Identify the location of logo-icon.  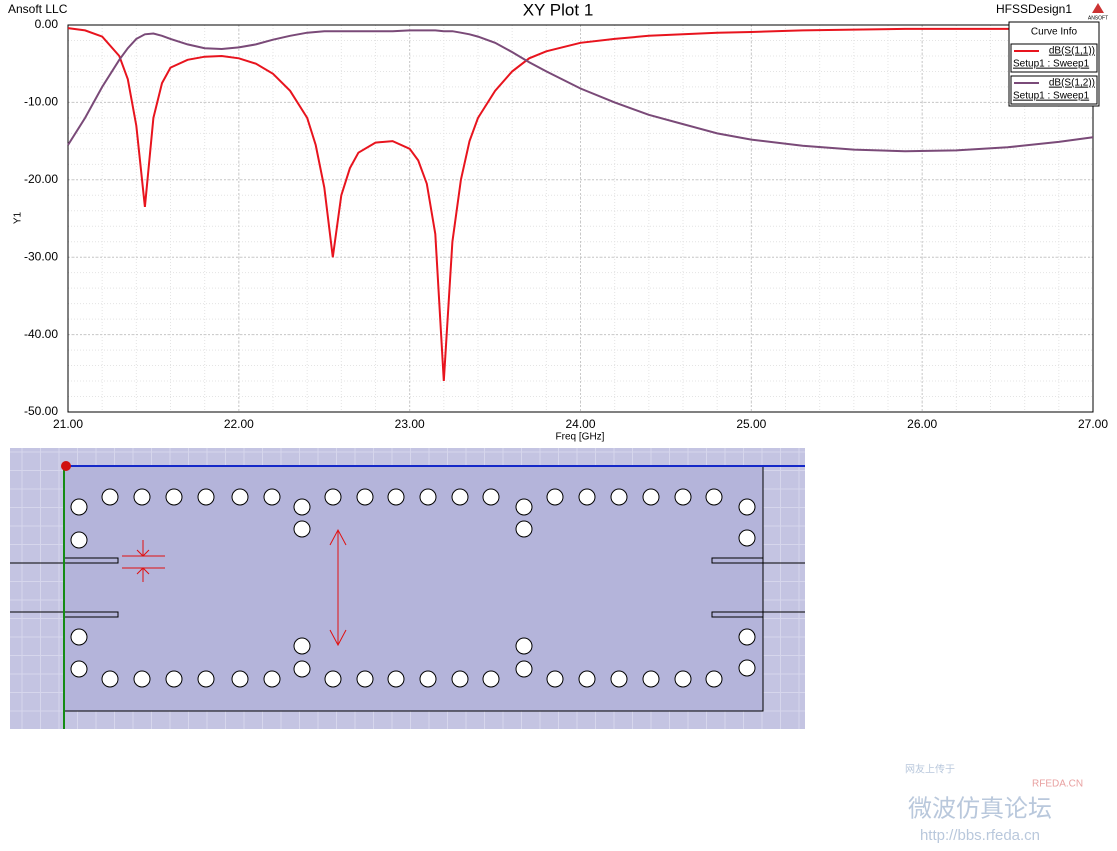
(1098, 8).